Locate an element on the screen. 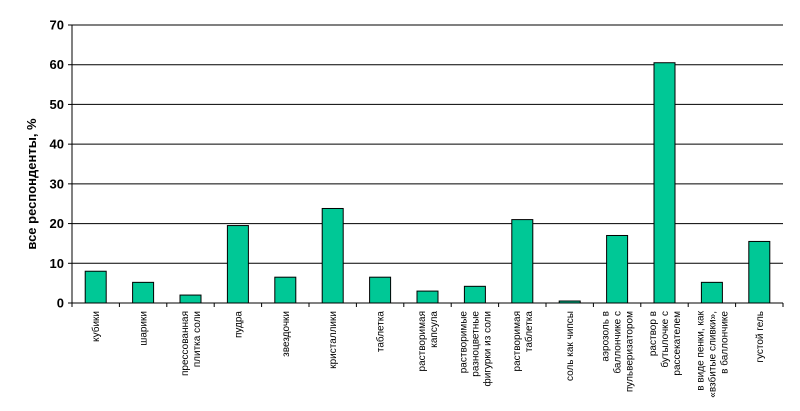 The width and height of the screenshot is (800, 411). y-tick-label: 40 is located at coordinates (57, 144).